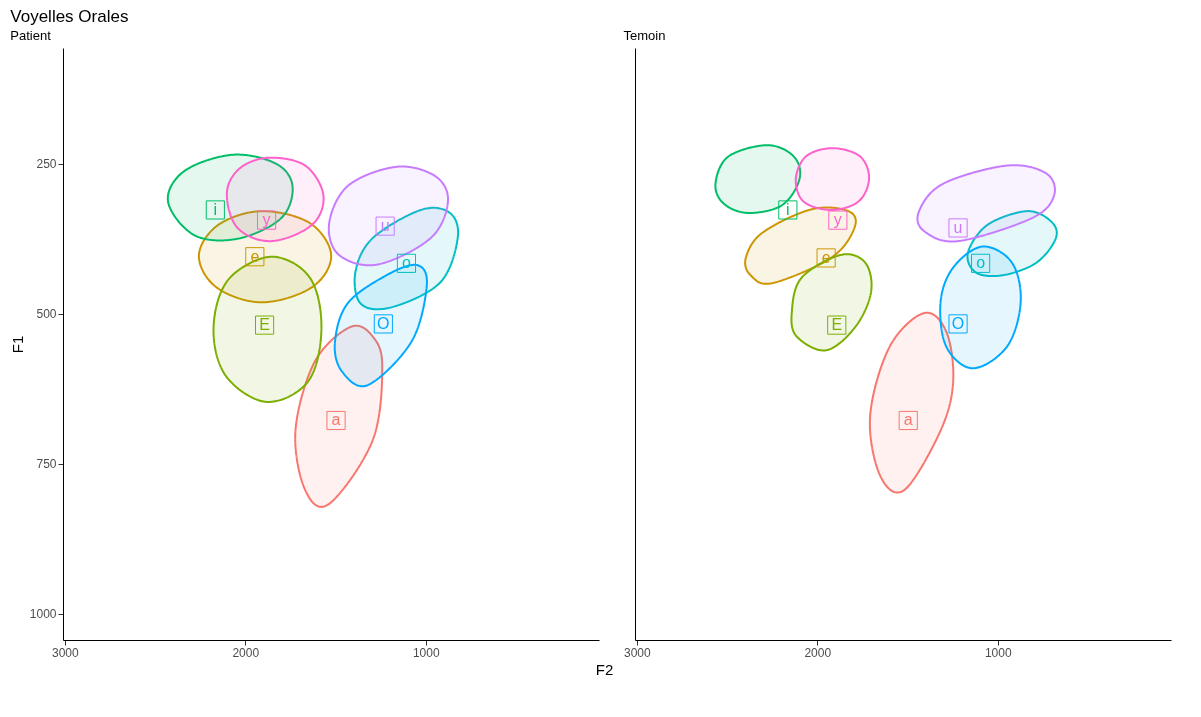 This screenshot has height=717, width=1201. I want to click on x-axis-title: F2, so click(604, 669).